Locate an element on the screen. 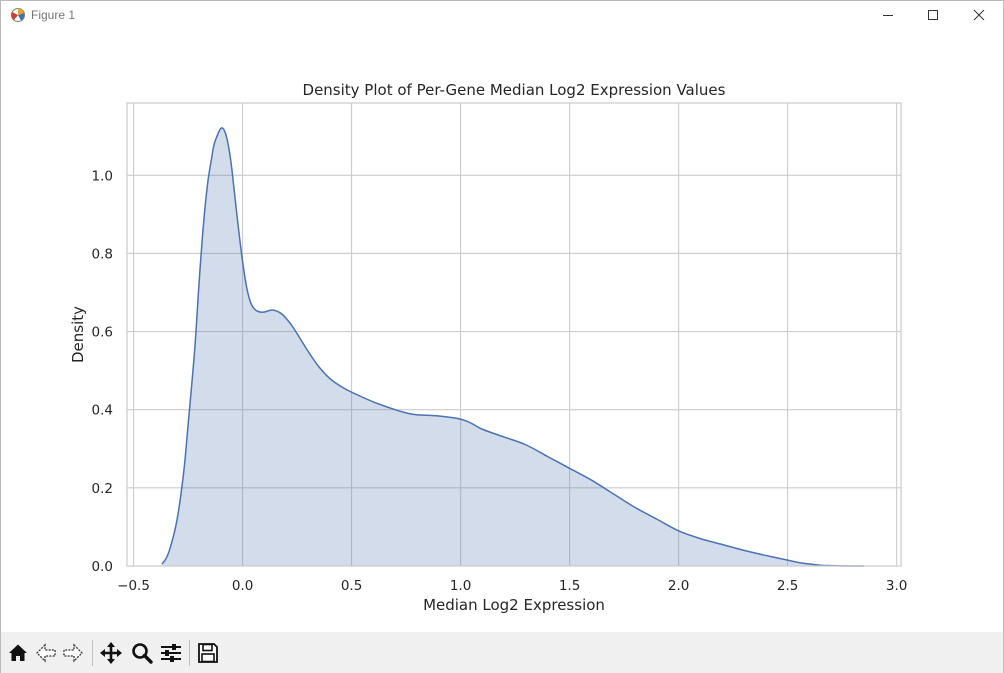  back-button is located at coordinates (46, 653).